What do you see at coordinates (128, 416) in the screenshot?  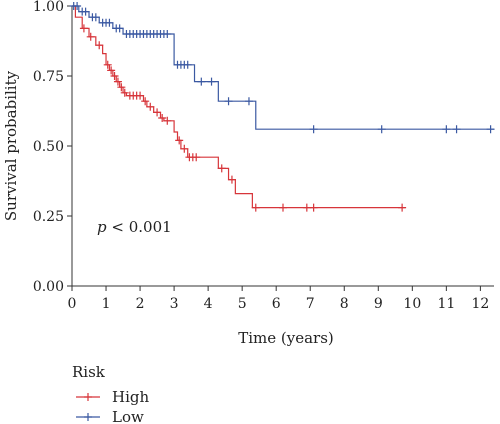 I see `legend-label: Low` at bounding box center [128, 416].